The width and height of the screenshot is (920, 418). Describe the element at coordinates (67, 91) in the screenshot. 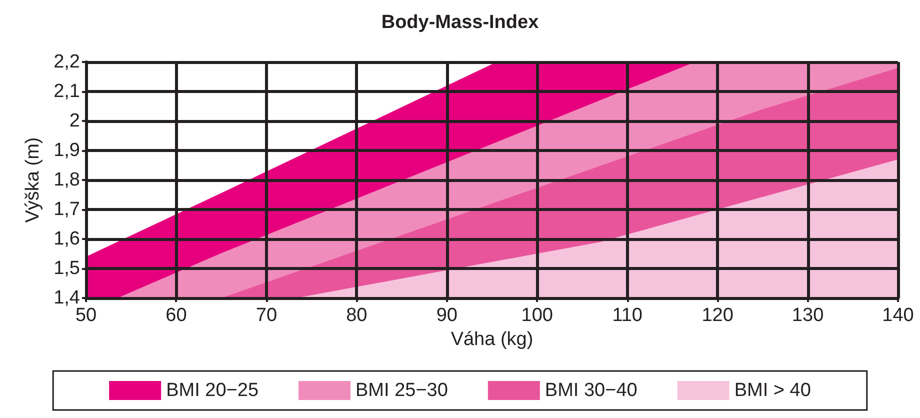

I see `y-tick-label: 2,1` at that location.